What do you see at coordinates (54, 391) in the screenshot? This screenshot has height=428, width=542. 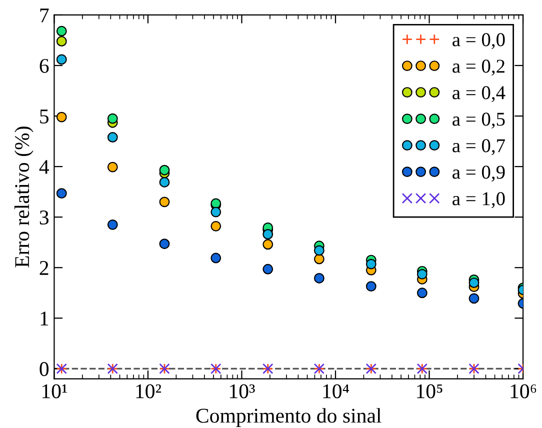 I see `x-tick-label: 10¹` at bounding box center [54, 391].